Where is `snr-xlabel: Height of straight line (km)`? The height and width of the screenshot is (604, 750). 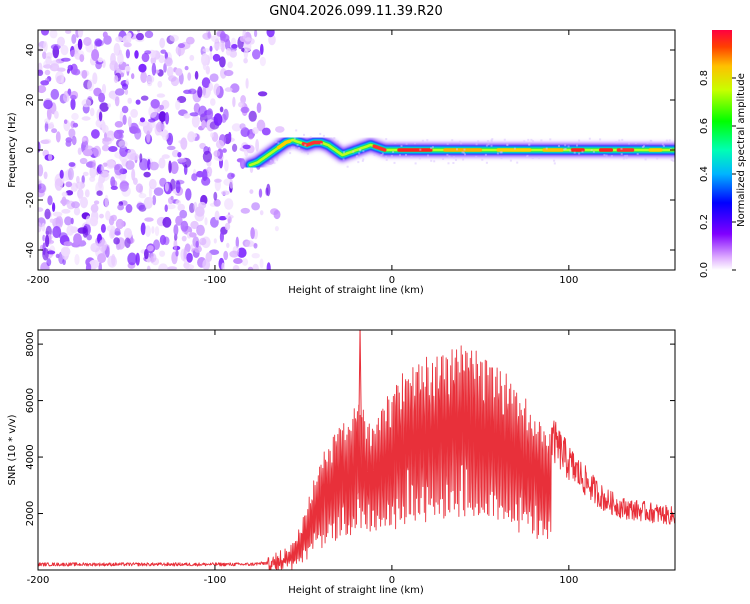 snr-xlabel: Height of straight line (km) is located at coordinates (356, 590).